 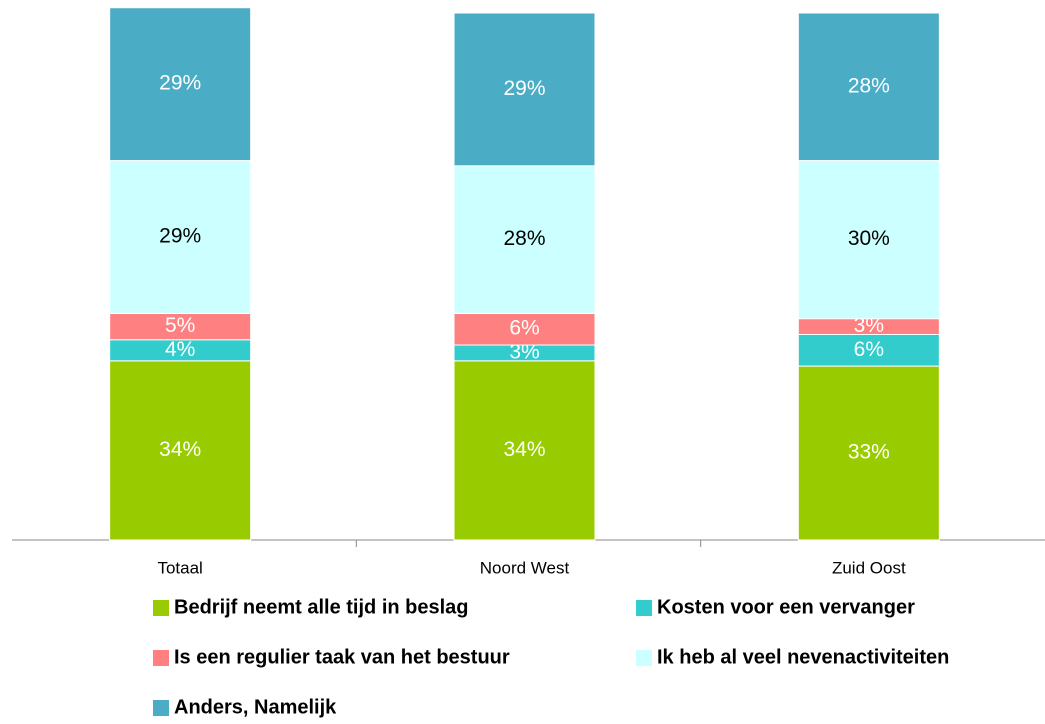 I want to click on data-label: 30%, so click(x=869, y=238).